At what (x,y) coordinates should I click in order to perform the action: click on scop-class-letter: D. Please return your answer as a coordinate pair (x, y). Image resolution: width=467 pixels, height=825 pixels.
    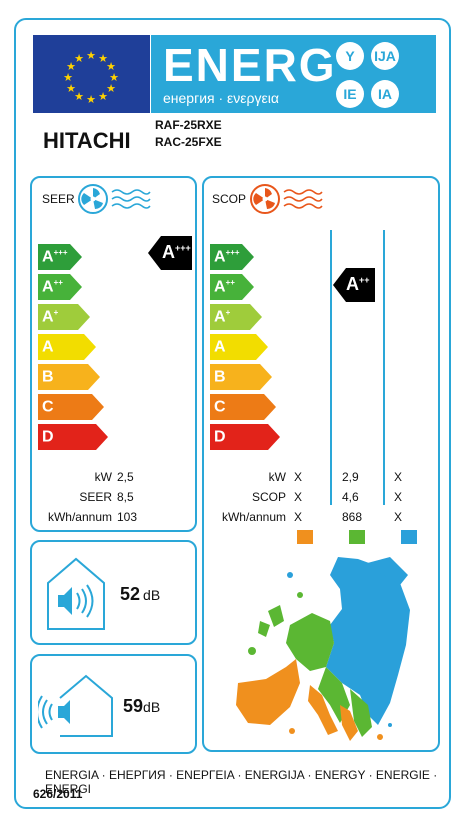
    Looking at the image, I should click on (220, 437).